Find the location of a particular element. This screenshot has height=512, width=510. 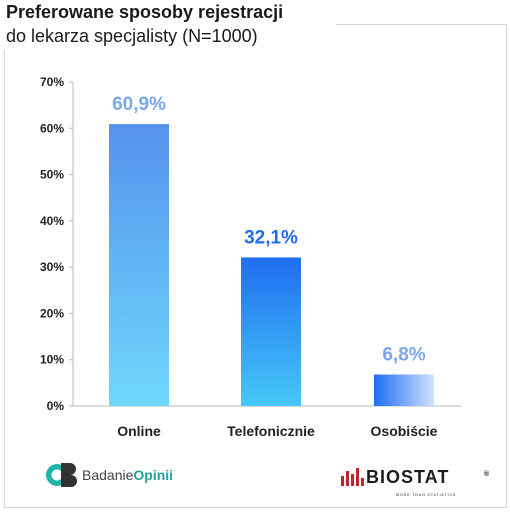

bar-telefonicznie is located at coordinates (271, 331).